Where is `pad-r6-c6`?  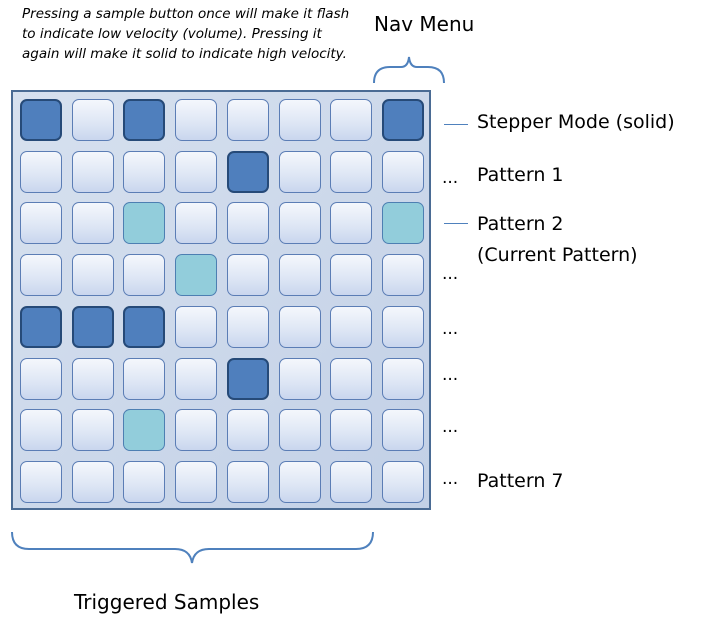
pad-r6-c6 is located at coordinates (299, 378).